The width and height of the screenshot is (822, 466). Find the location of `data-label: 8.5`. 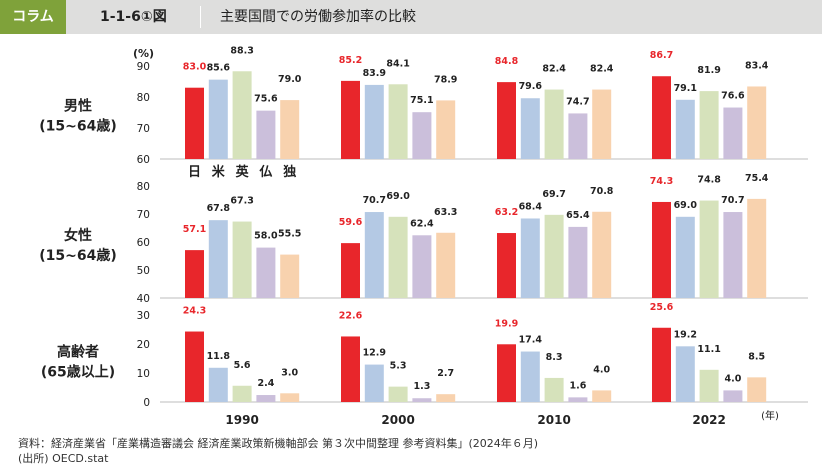

data-label: 8.5 is located at coordinates (756, 356).